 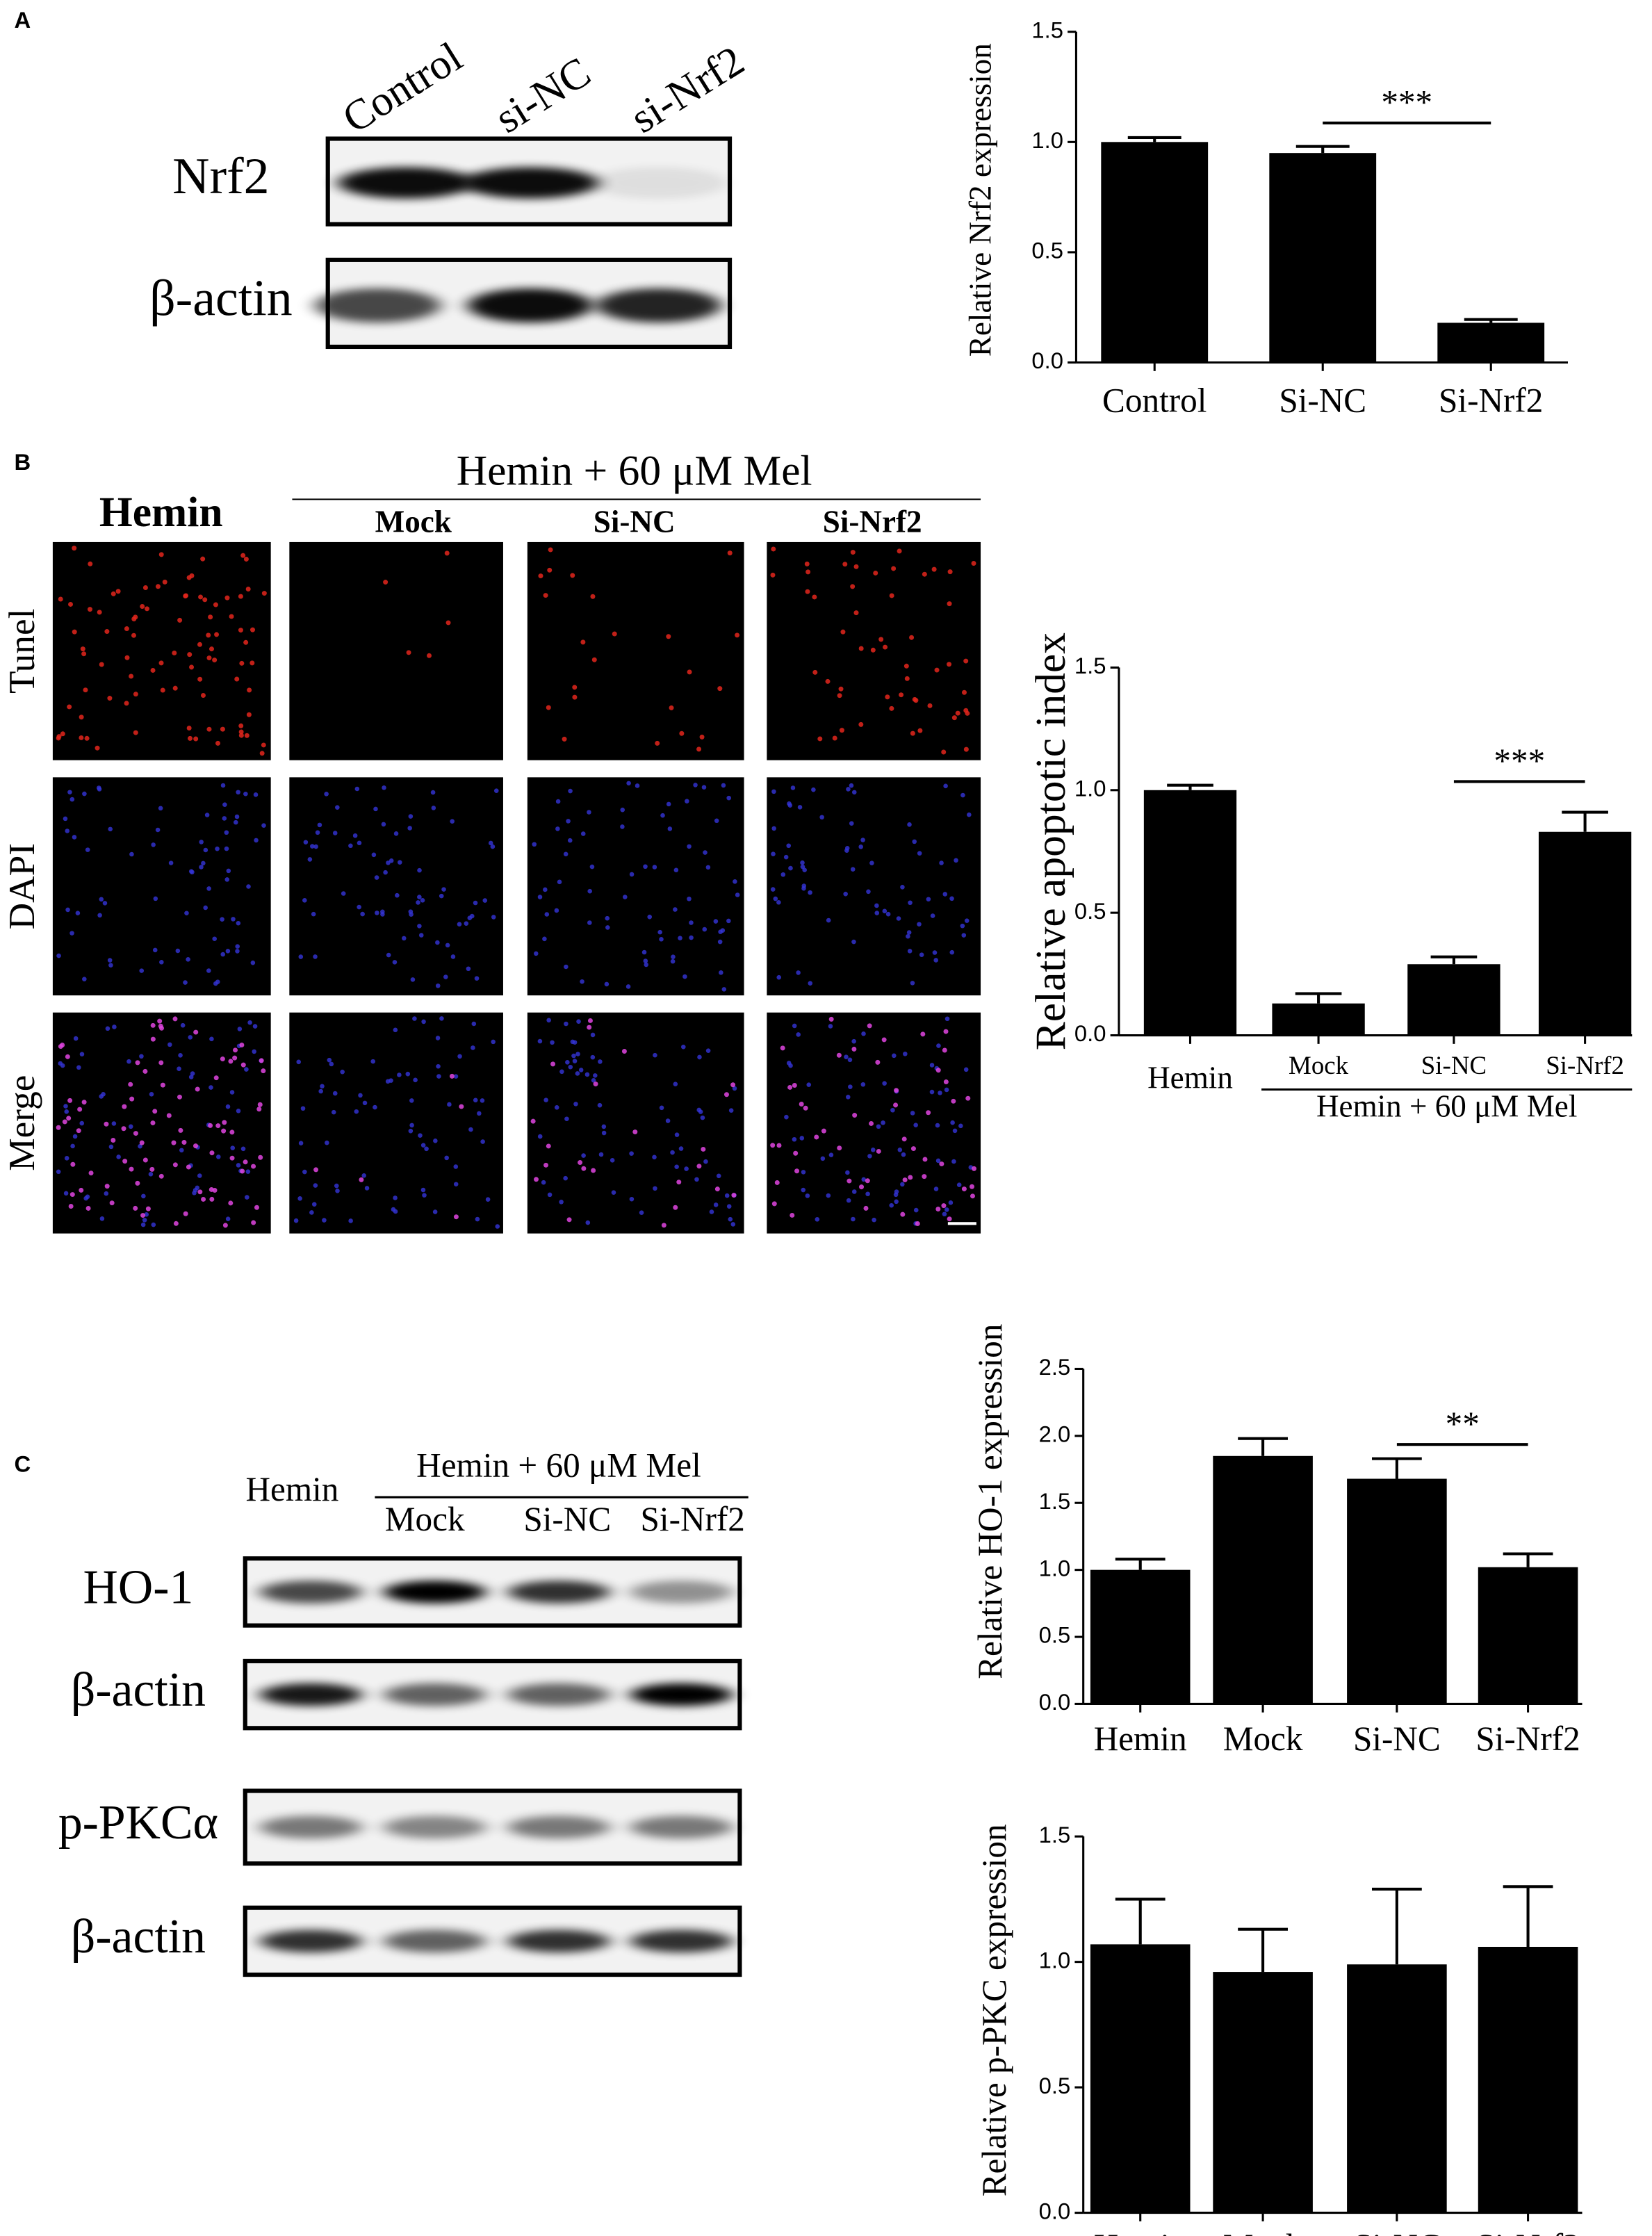 What do you see at coordinates (872, 522) in the screenshot?
I see `column-header: Si-Nrf2` at bounding box center [872, 522].